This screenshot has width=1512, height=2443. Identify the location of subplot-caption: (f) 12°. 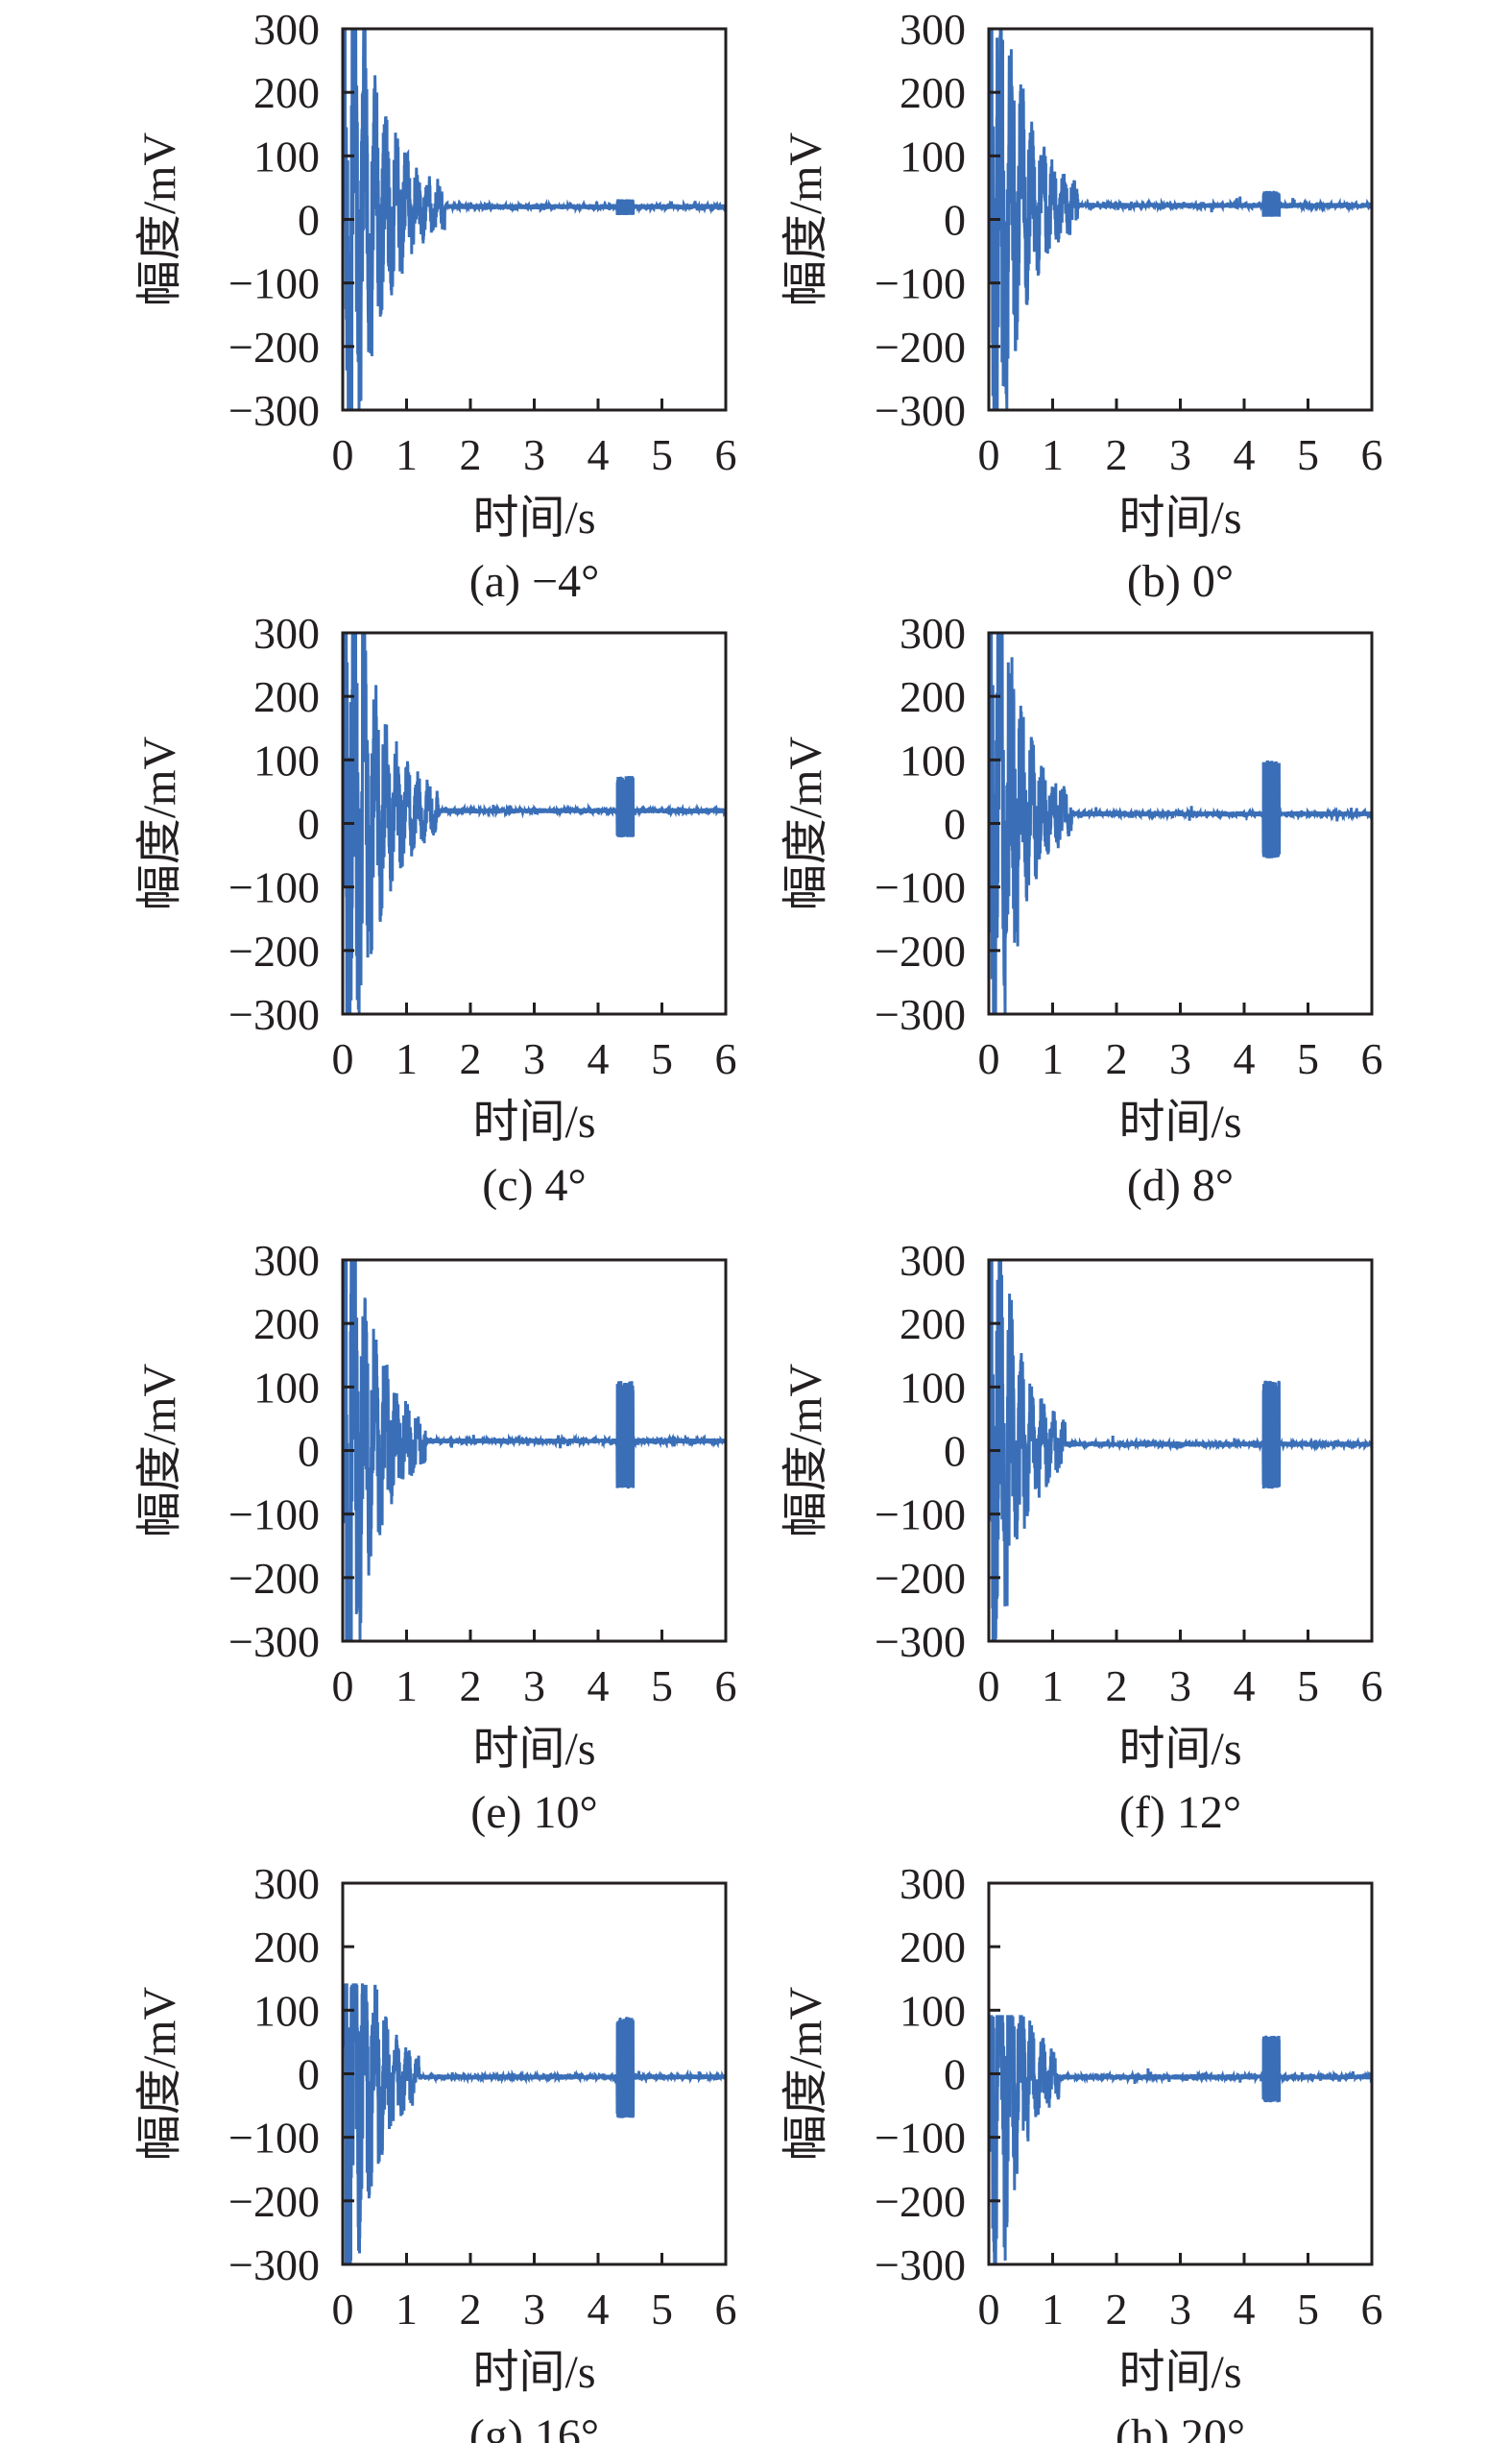
(1180, 1812).